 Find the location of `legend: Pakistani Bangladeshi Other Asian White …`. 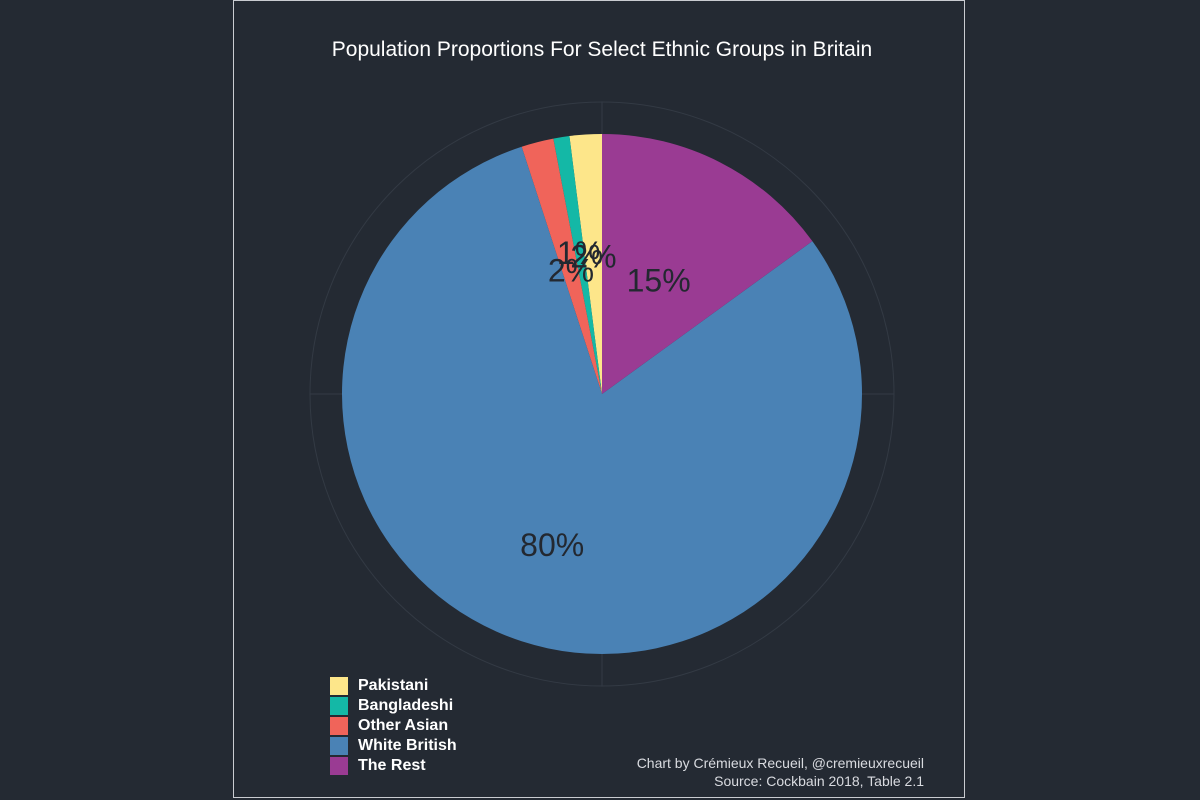

legend: Pakistani Bangladeshi Other Asian White … is located at coordinates (393, 726).